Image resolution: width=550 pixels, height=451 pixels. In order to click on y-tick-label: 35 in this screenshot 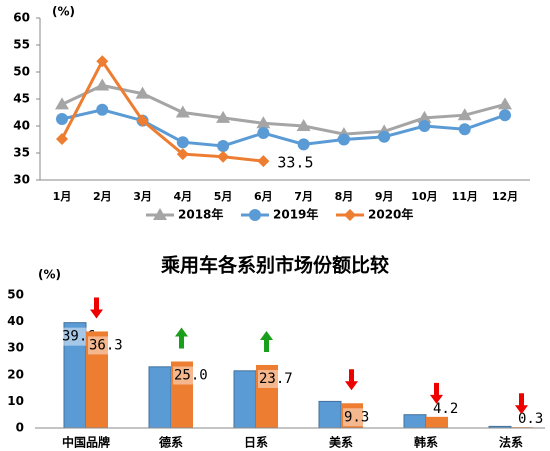, I will do `click(21, 153)`.